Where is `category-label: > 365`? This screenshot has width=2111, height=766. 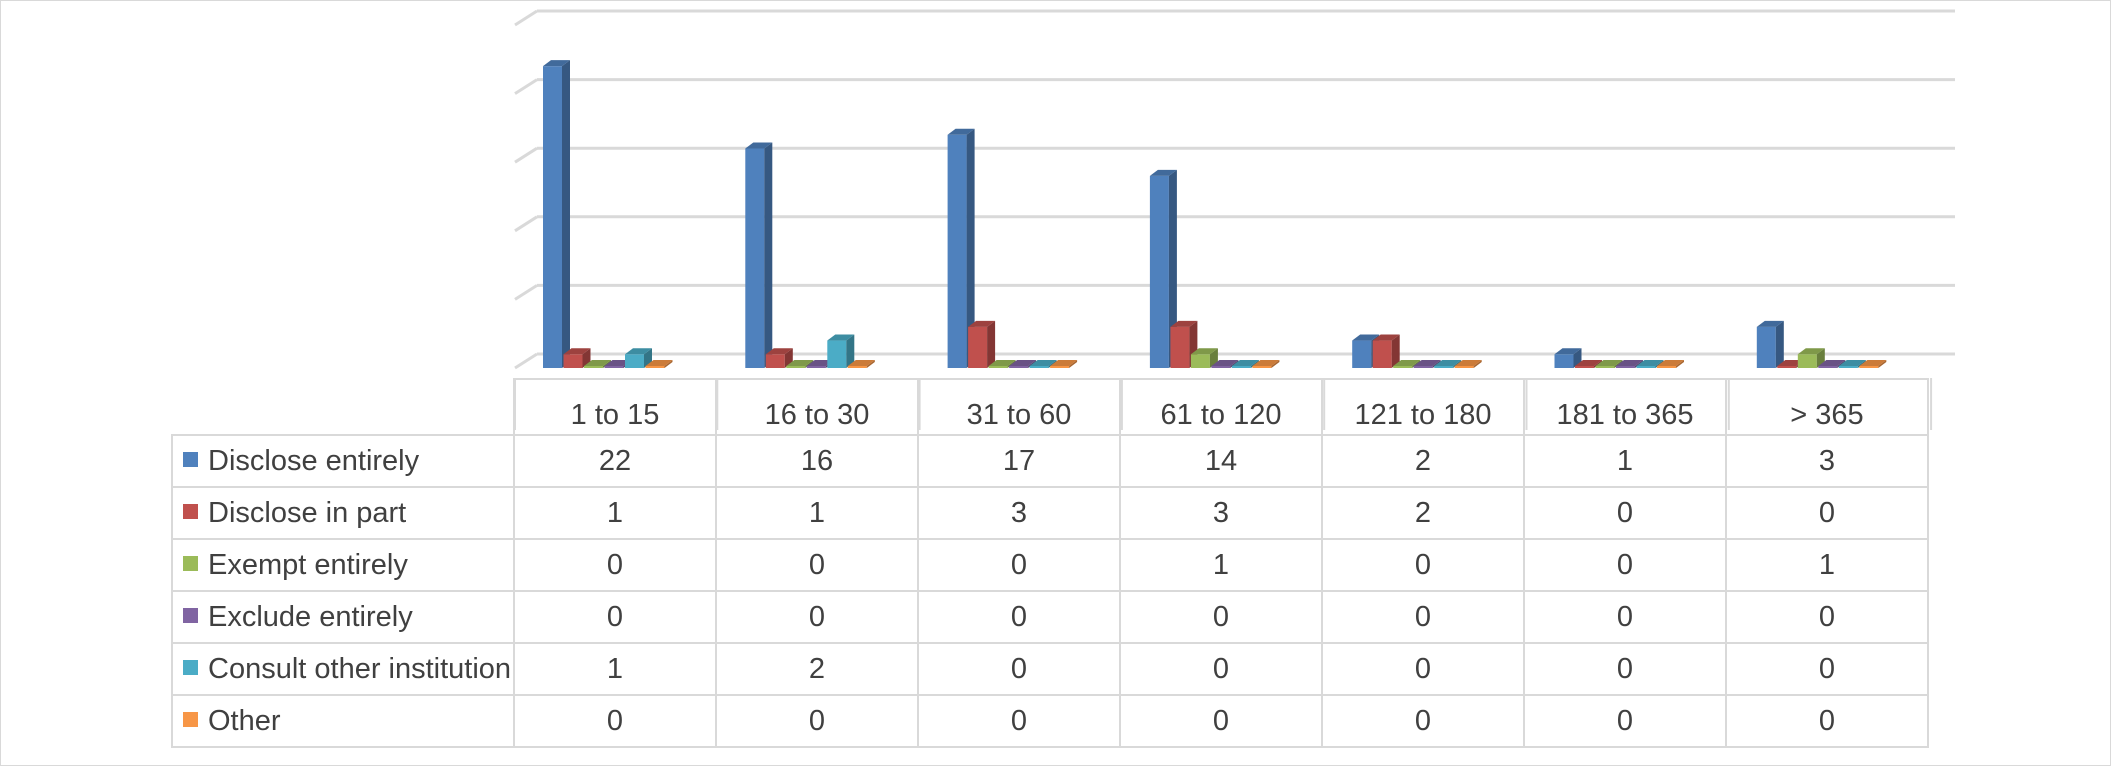
category-label: > 365 is located at coordinates (1827, 407).